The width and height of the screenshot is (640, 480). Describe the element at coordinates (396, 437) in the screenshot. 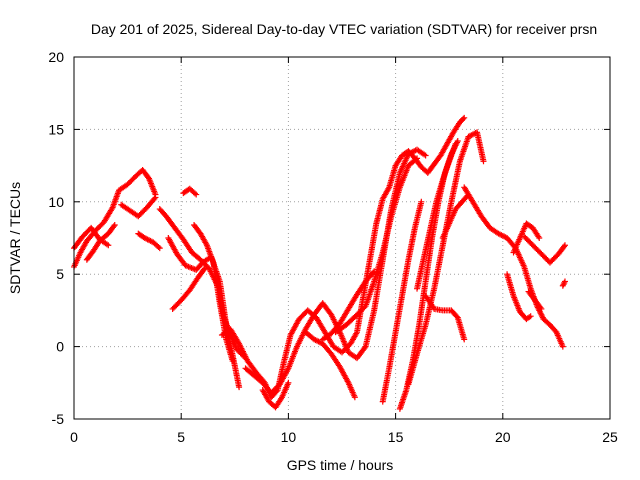

I see `x-tick-label: 15` at that location.